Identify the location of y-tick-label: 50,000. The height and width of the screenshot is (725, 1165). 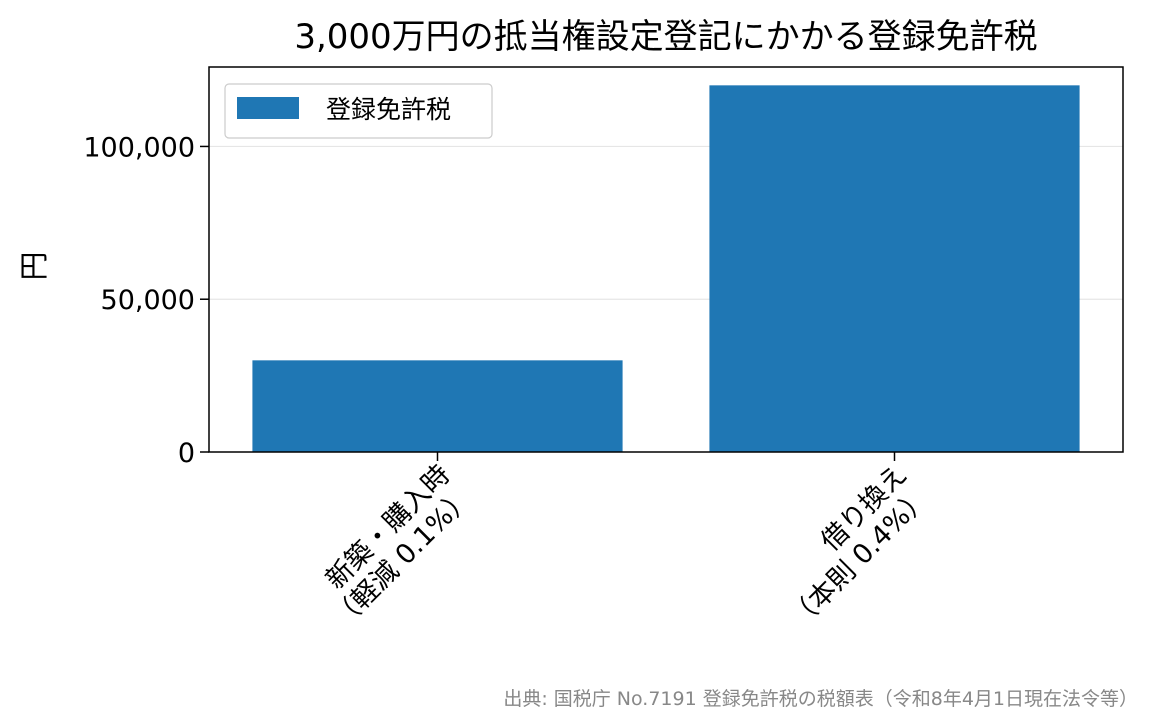
(148, 300).